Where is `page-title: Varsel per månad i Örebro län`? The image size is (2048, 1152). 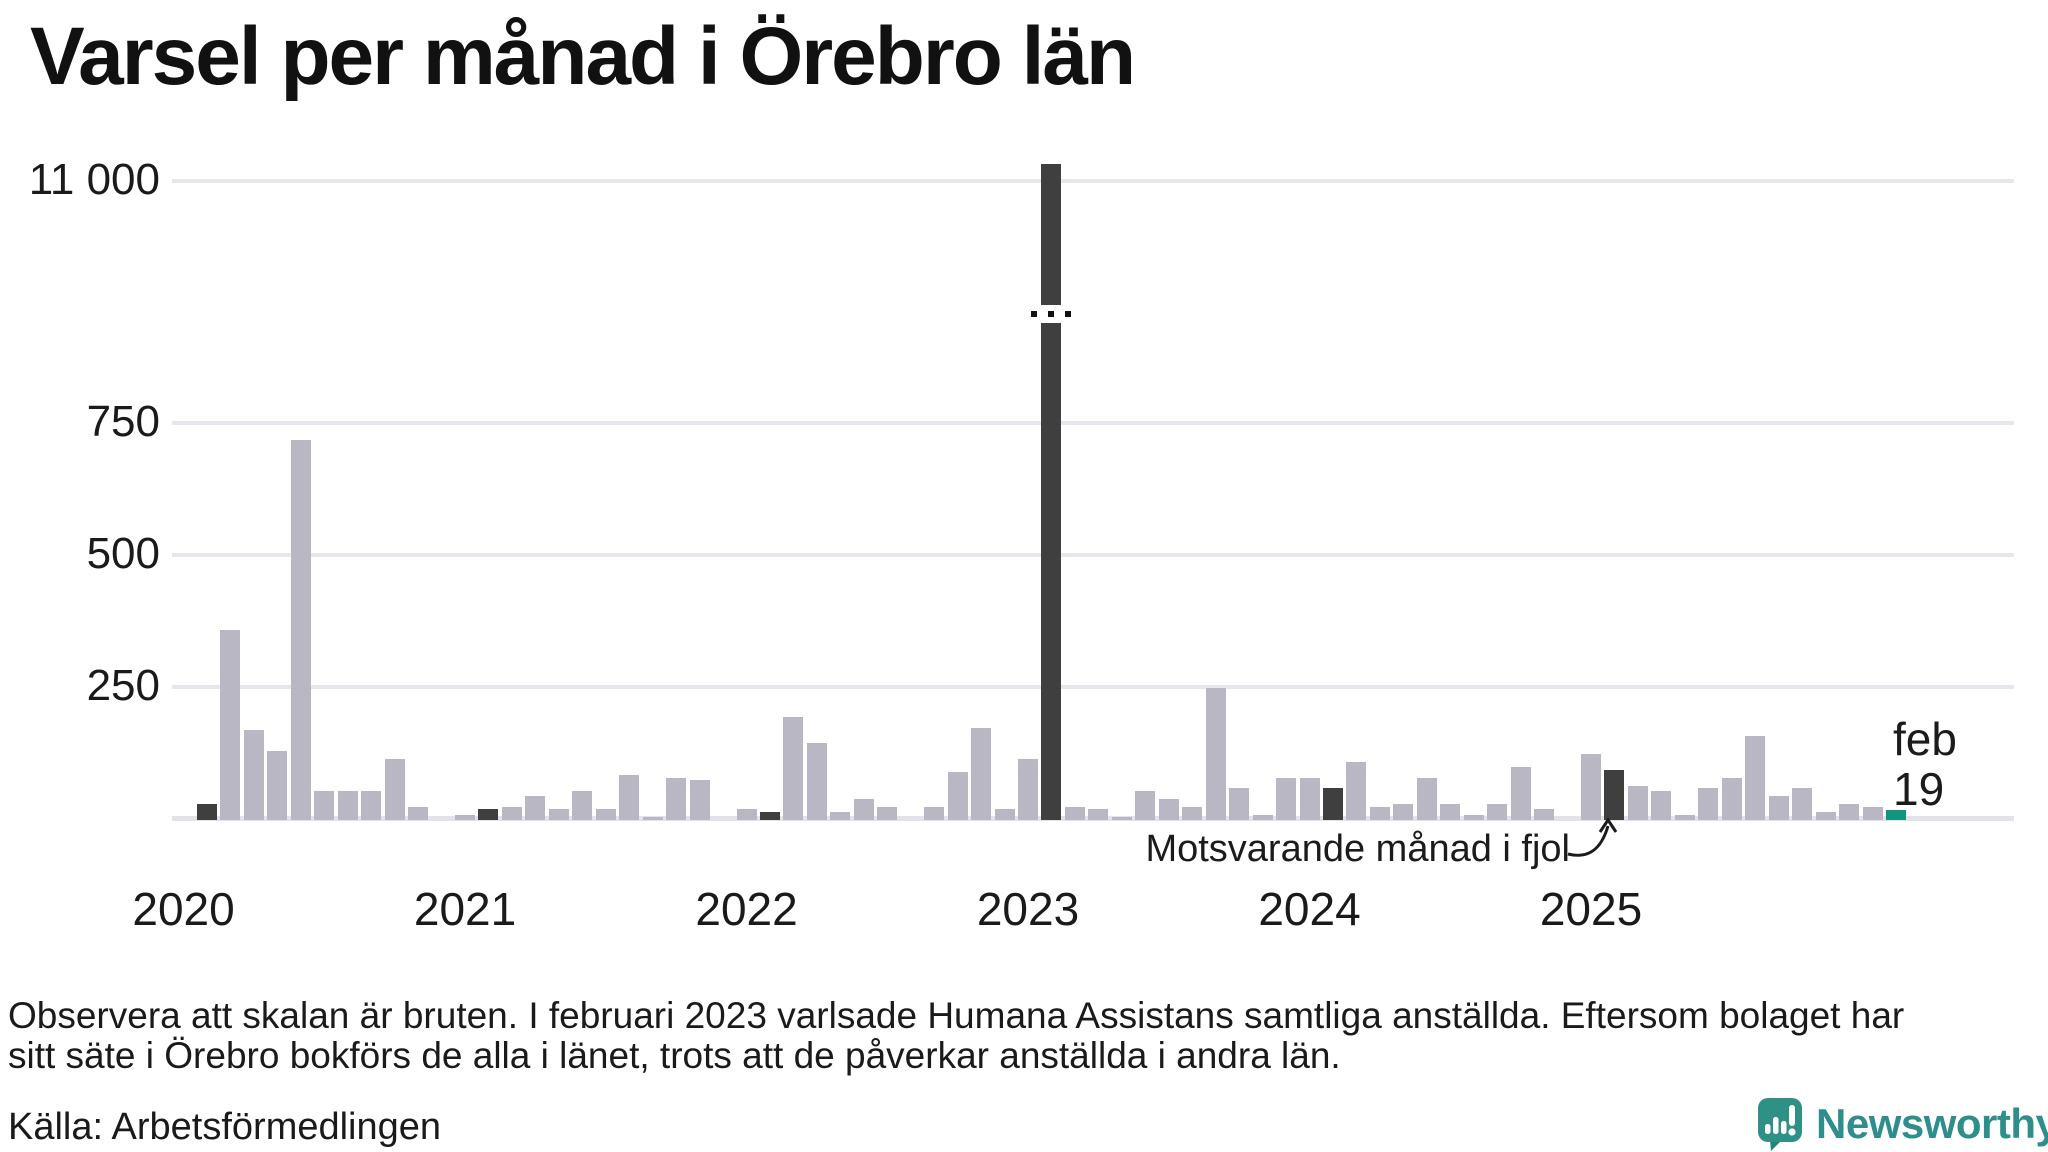 page-title: Varsel per månad i Örebro län is located at coordinates (583, 56).